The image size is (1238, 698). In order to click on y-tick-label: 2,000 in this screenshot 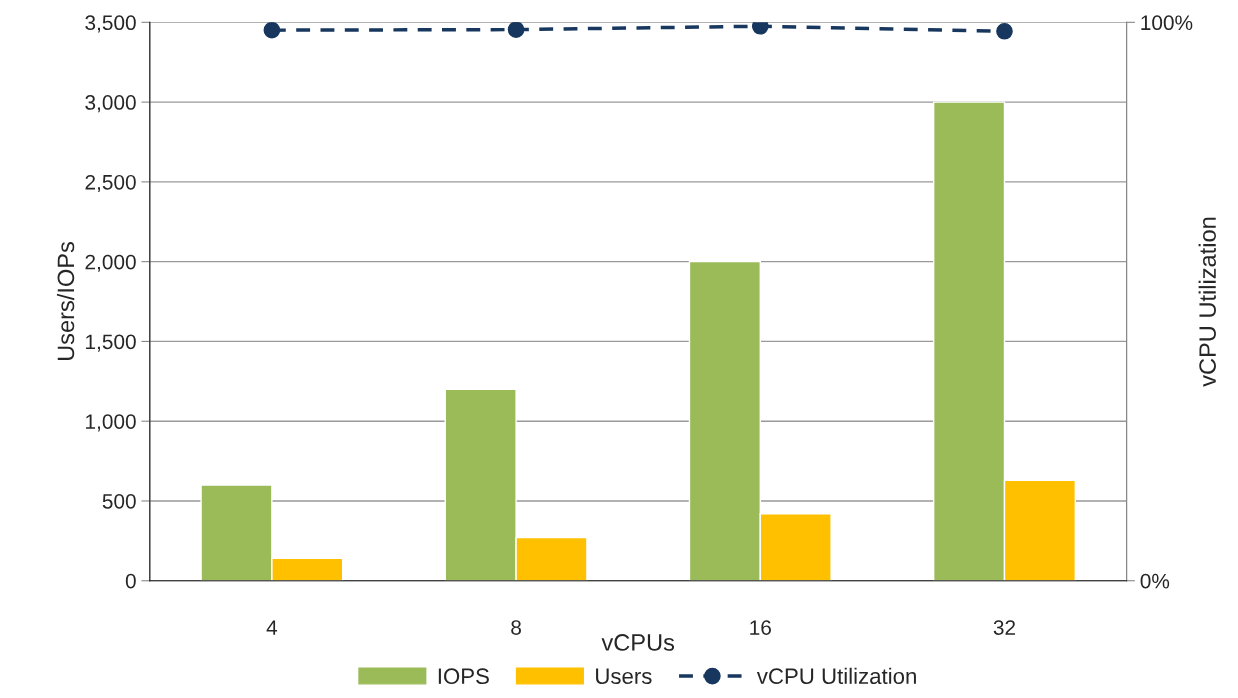, I will do `click(110, 263)`.